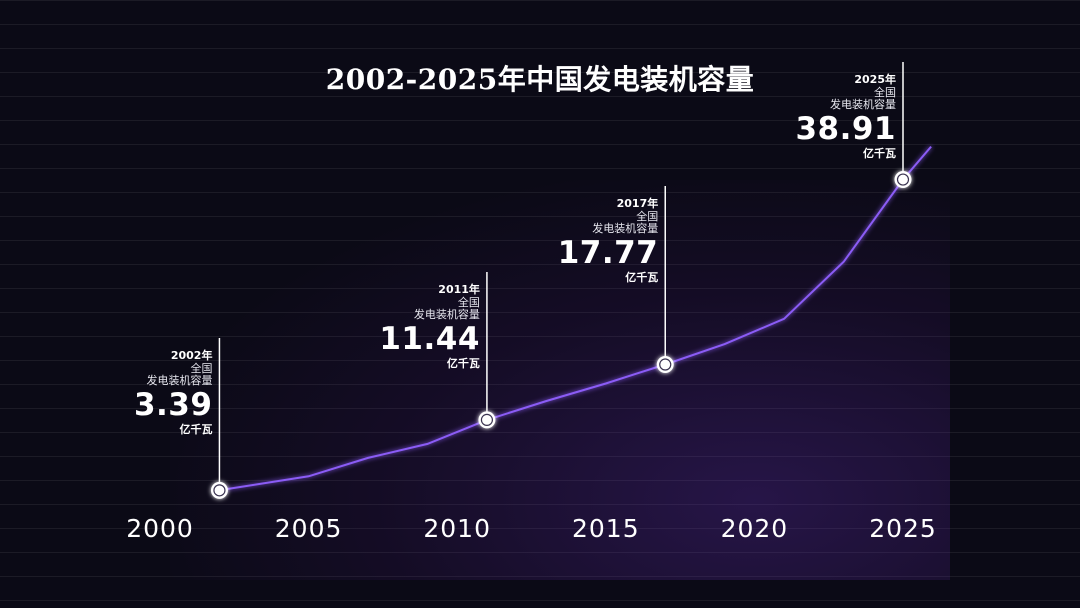 The height and width of the screenshot is (608, 1080). What do you see at coordinates (903, 528) in the screenshot?
I see `x-tick-label: 2025` at bounding box center [903, 528].